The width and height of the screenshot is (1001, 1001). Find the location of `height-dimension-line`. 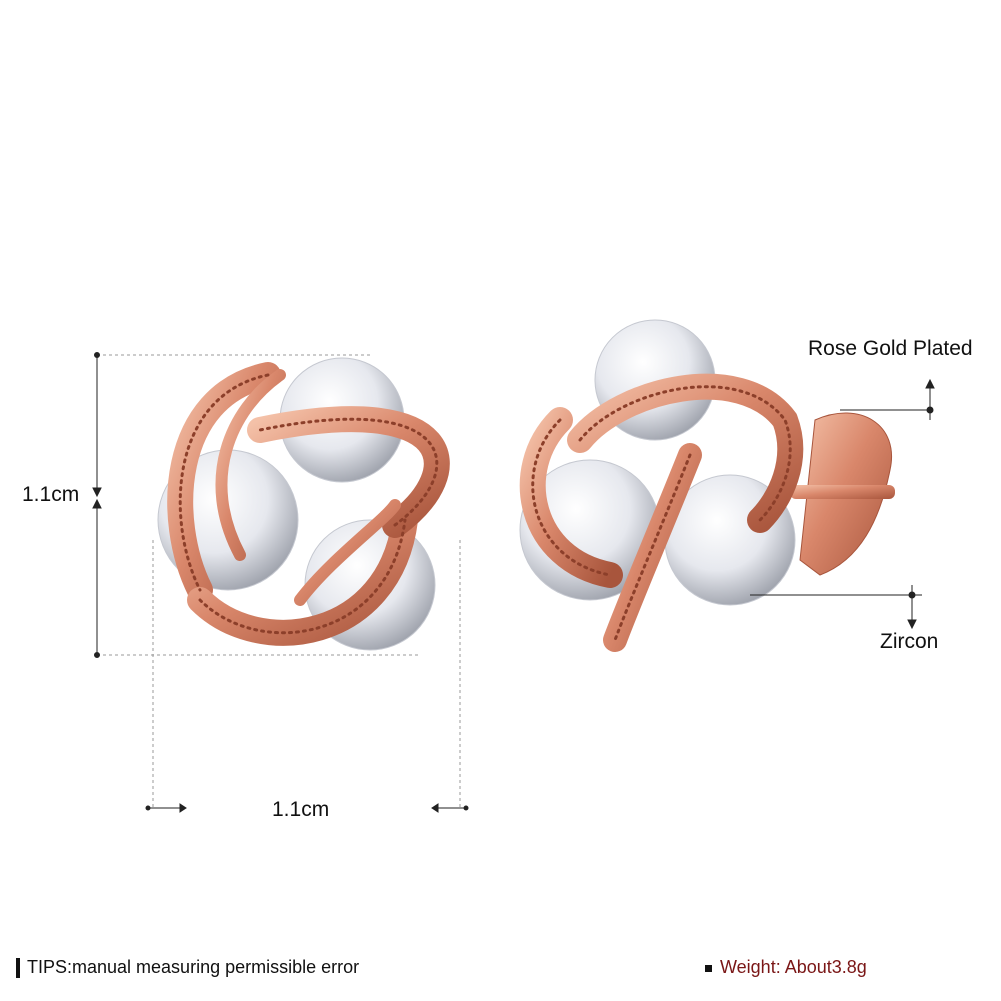

height-dimension-line is located at coordinates (97, 505).